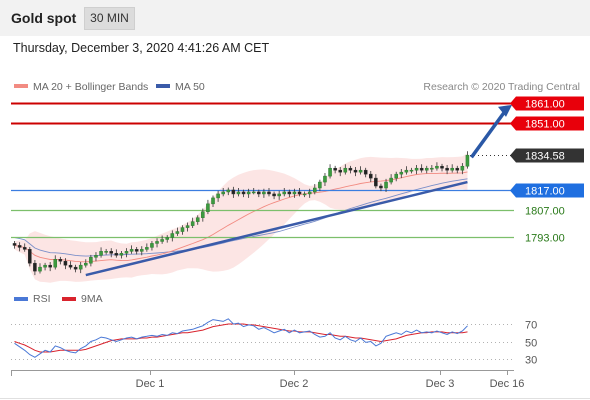 The height and width of the screenshot is (400, 590). I want to click on legend-swatch-9ma, so click(69, 299).